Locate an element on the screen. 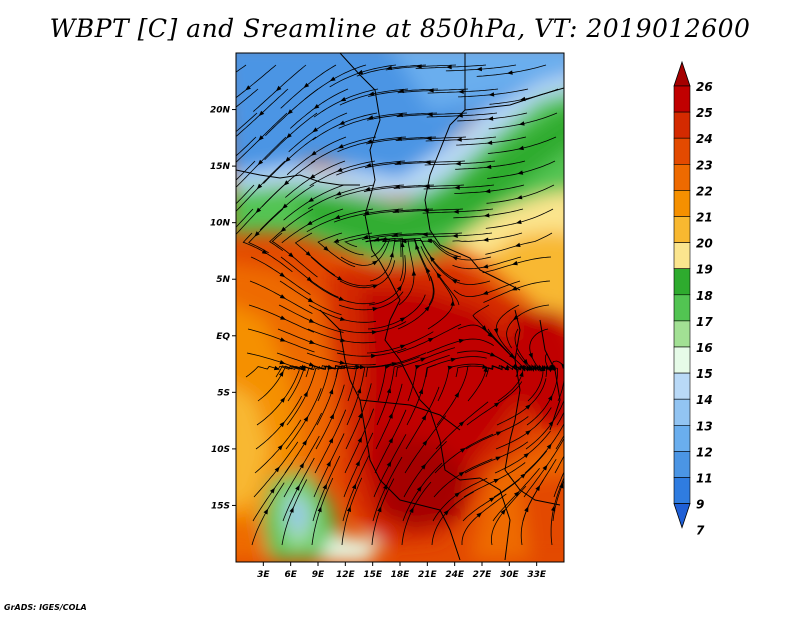 The image size is (800, 618). lon-label: 9E is located at coordinates (318, 575).